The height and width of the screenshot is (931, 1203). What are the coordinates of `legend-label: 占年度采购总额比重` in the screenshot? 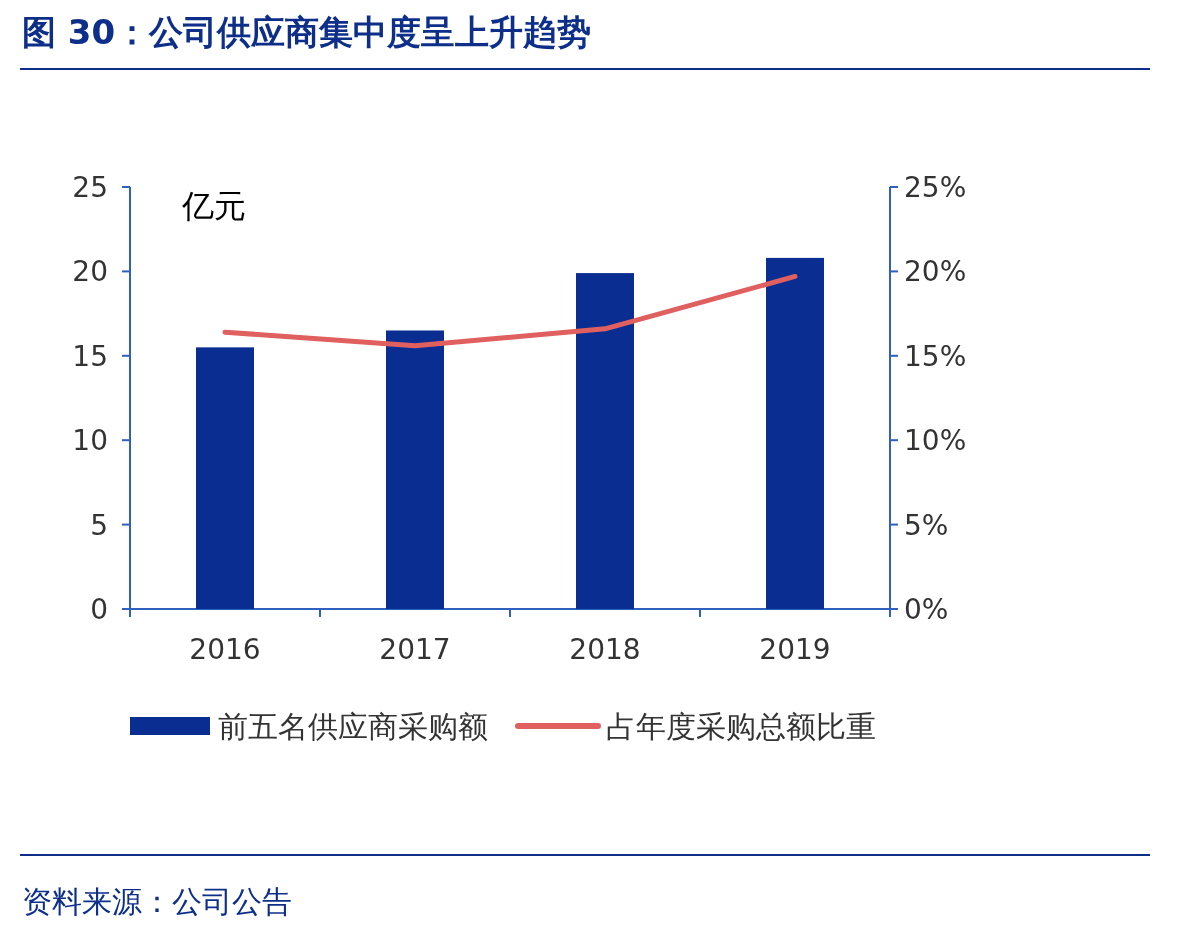 It's located at (741, 726).